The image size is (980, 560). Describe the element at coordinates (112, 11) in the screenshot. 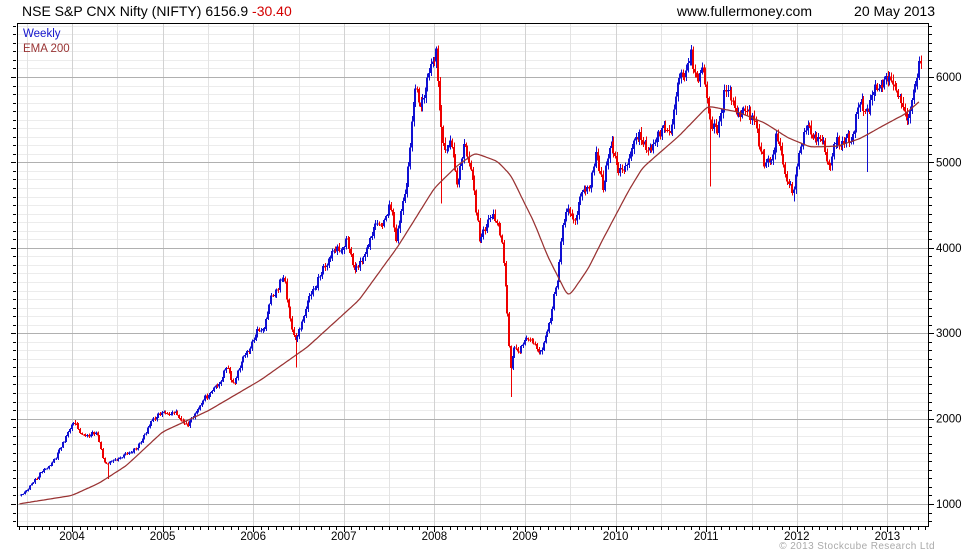

I see `instrument-name: NSE S&P CNX Nifty (NIFTY)` at that location.